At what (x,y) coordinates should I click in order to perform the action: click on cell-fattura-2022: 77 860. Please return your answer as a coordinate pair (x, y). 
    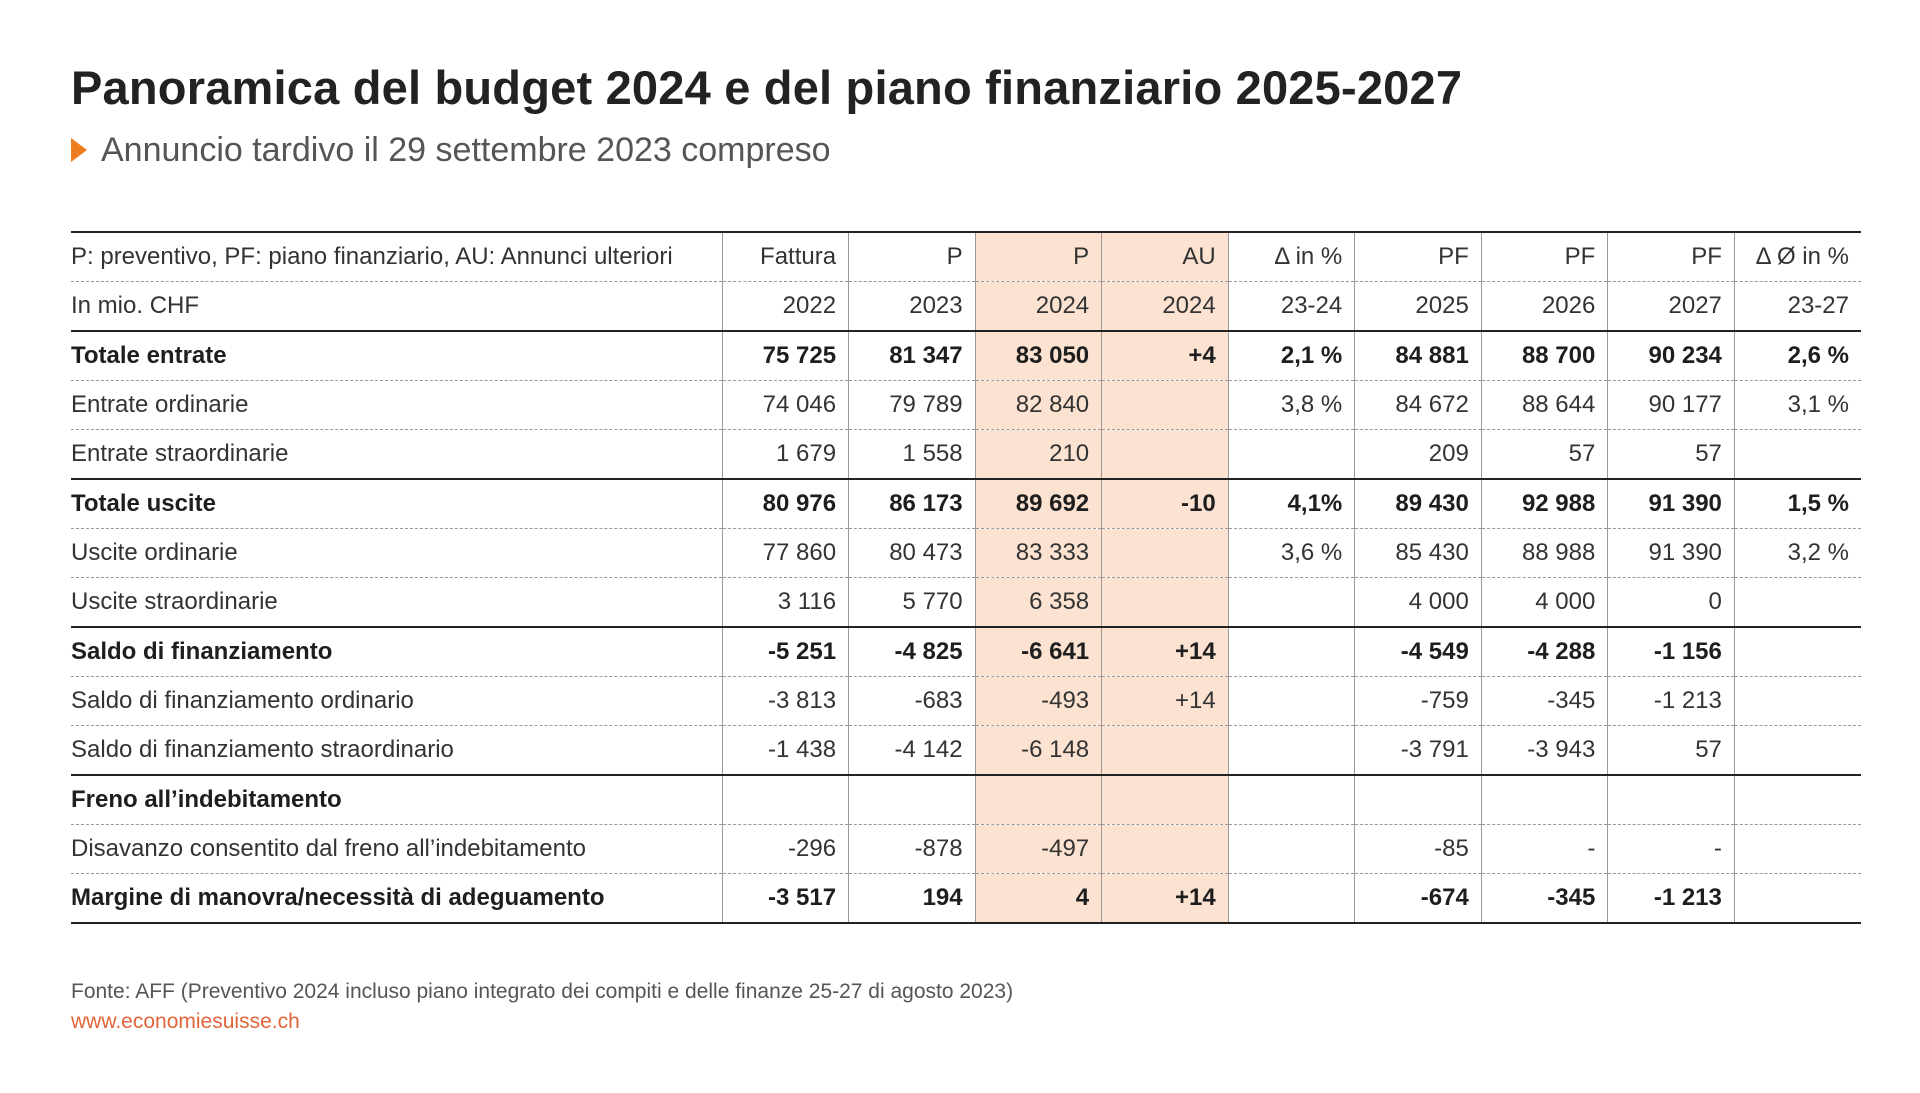
    Looking at the image, I should click on (785, 553).